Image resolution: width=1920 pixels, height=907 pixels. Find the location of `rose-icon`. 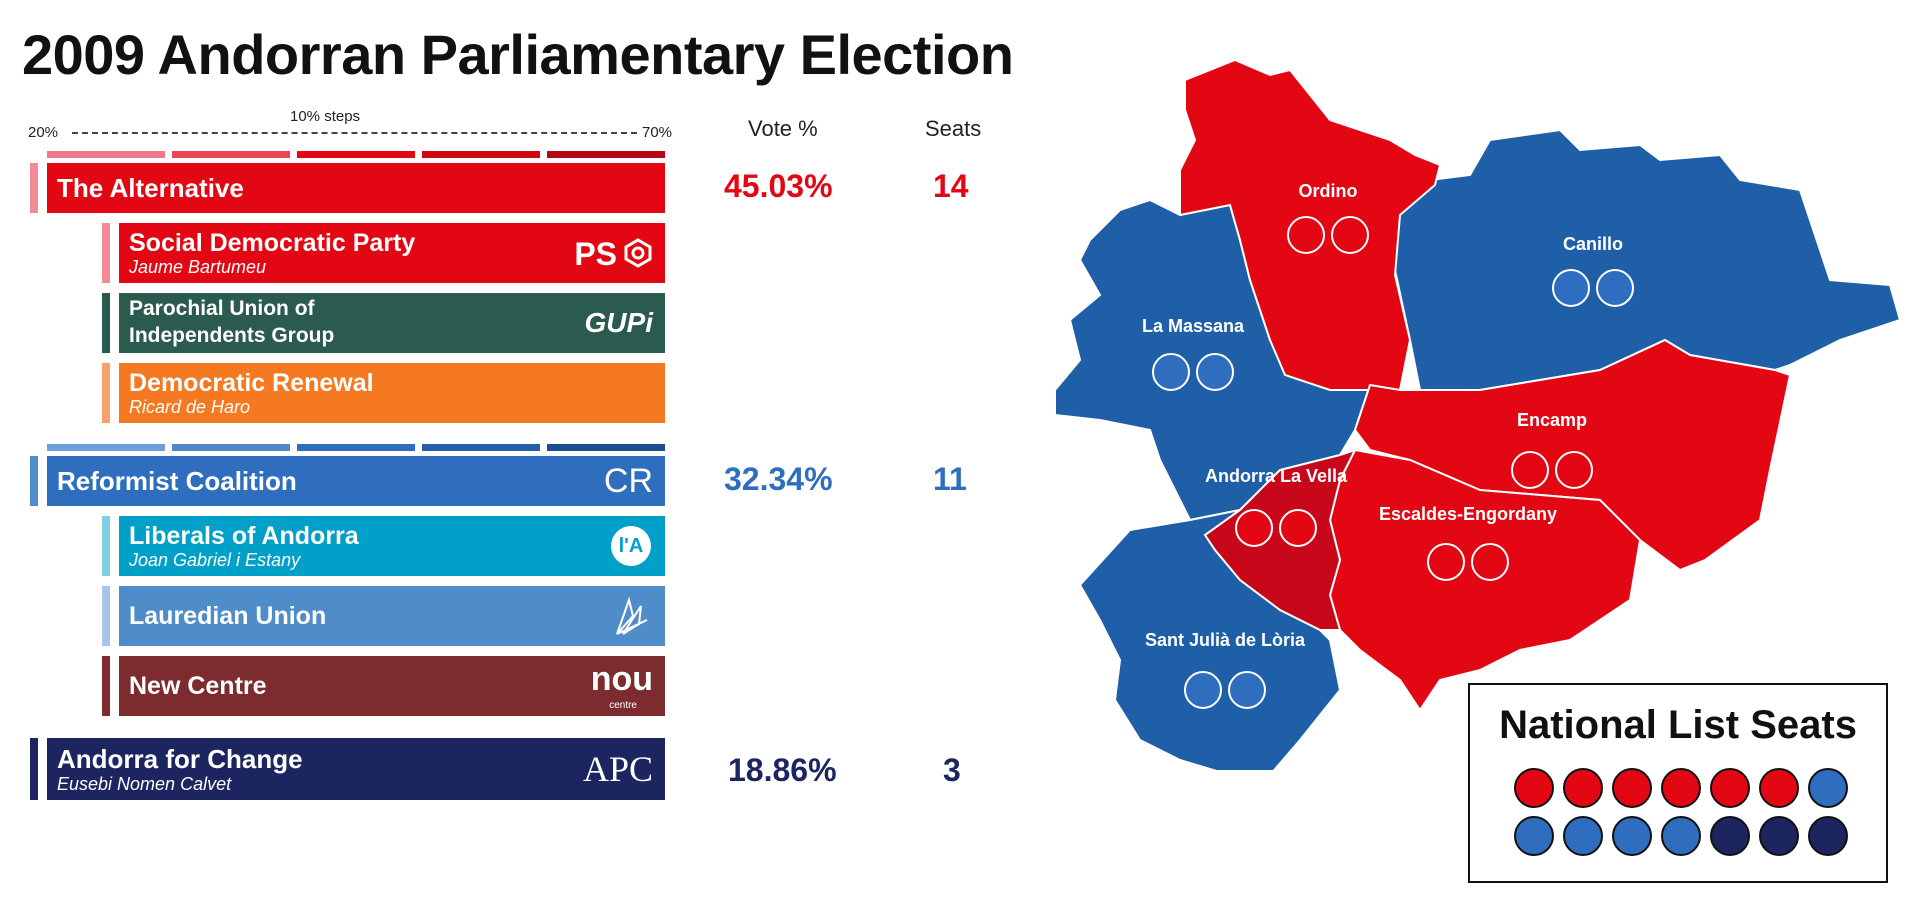

rose-icon is located at coordinates (638, 253).